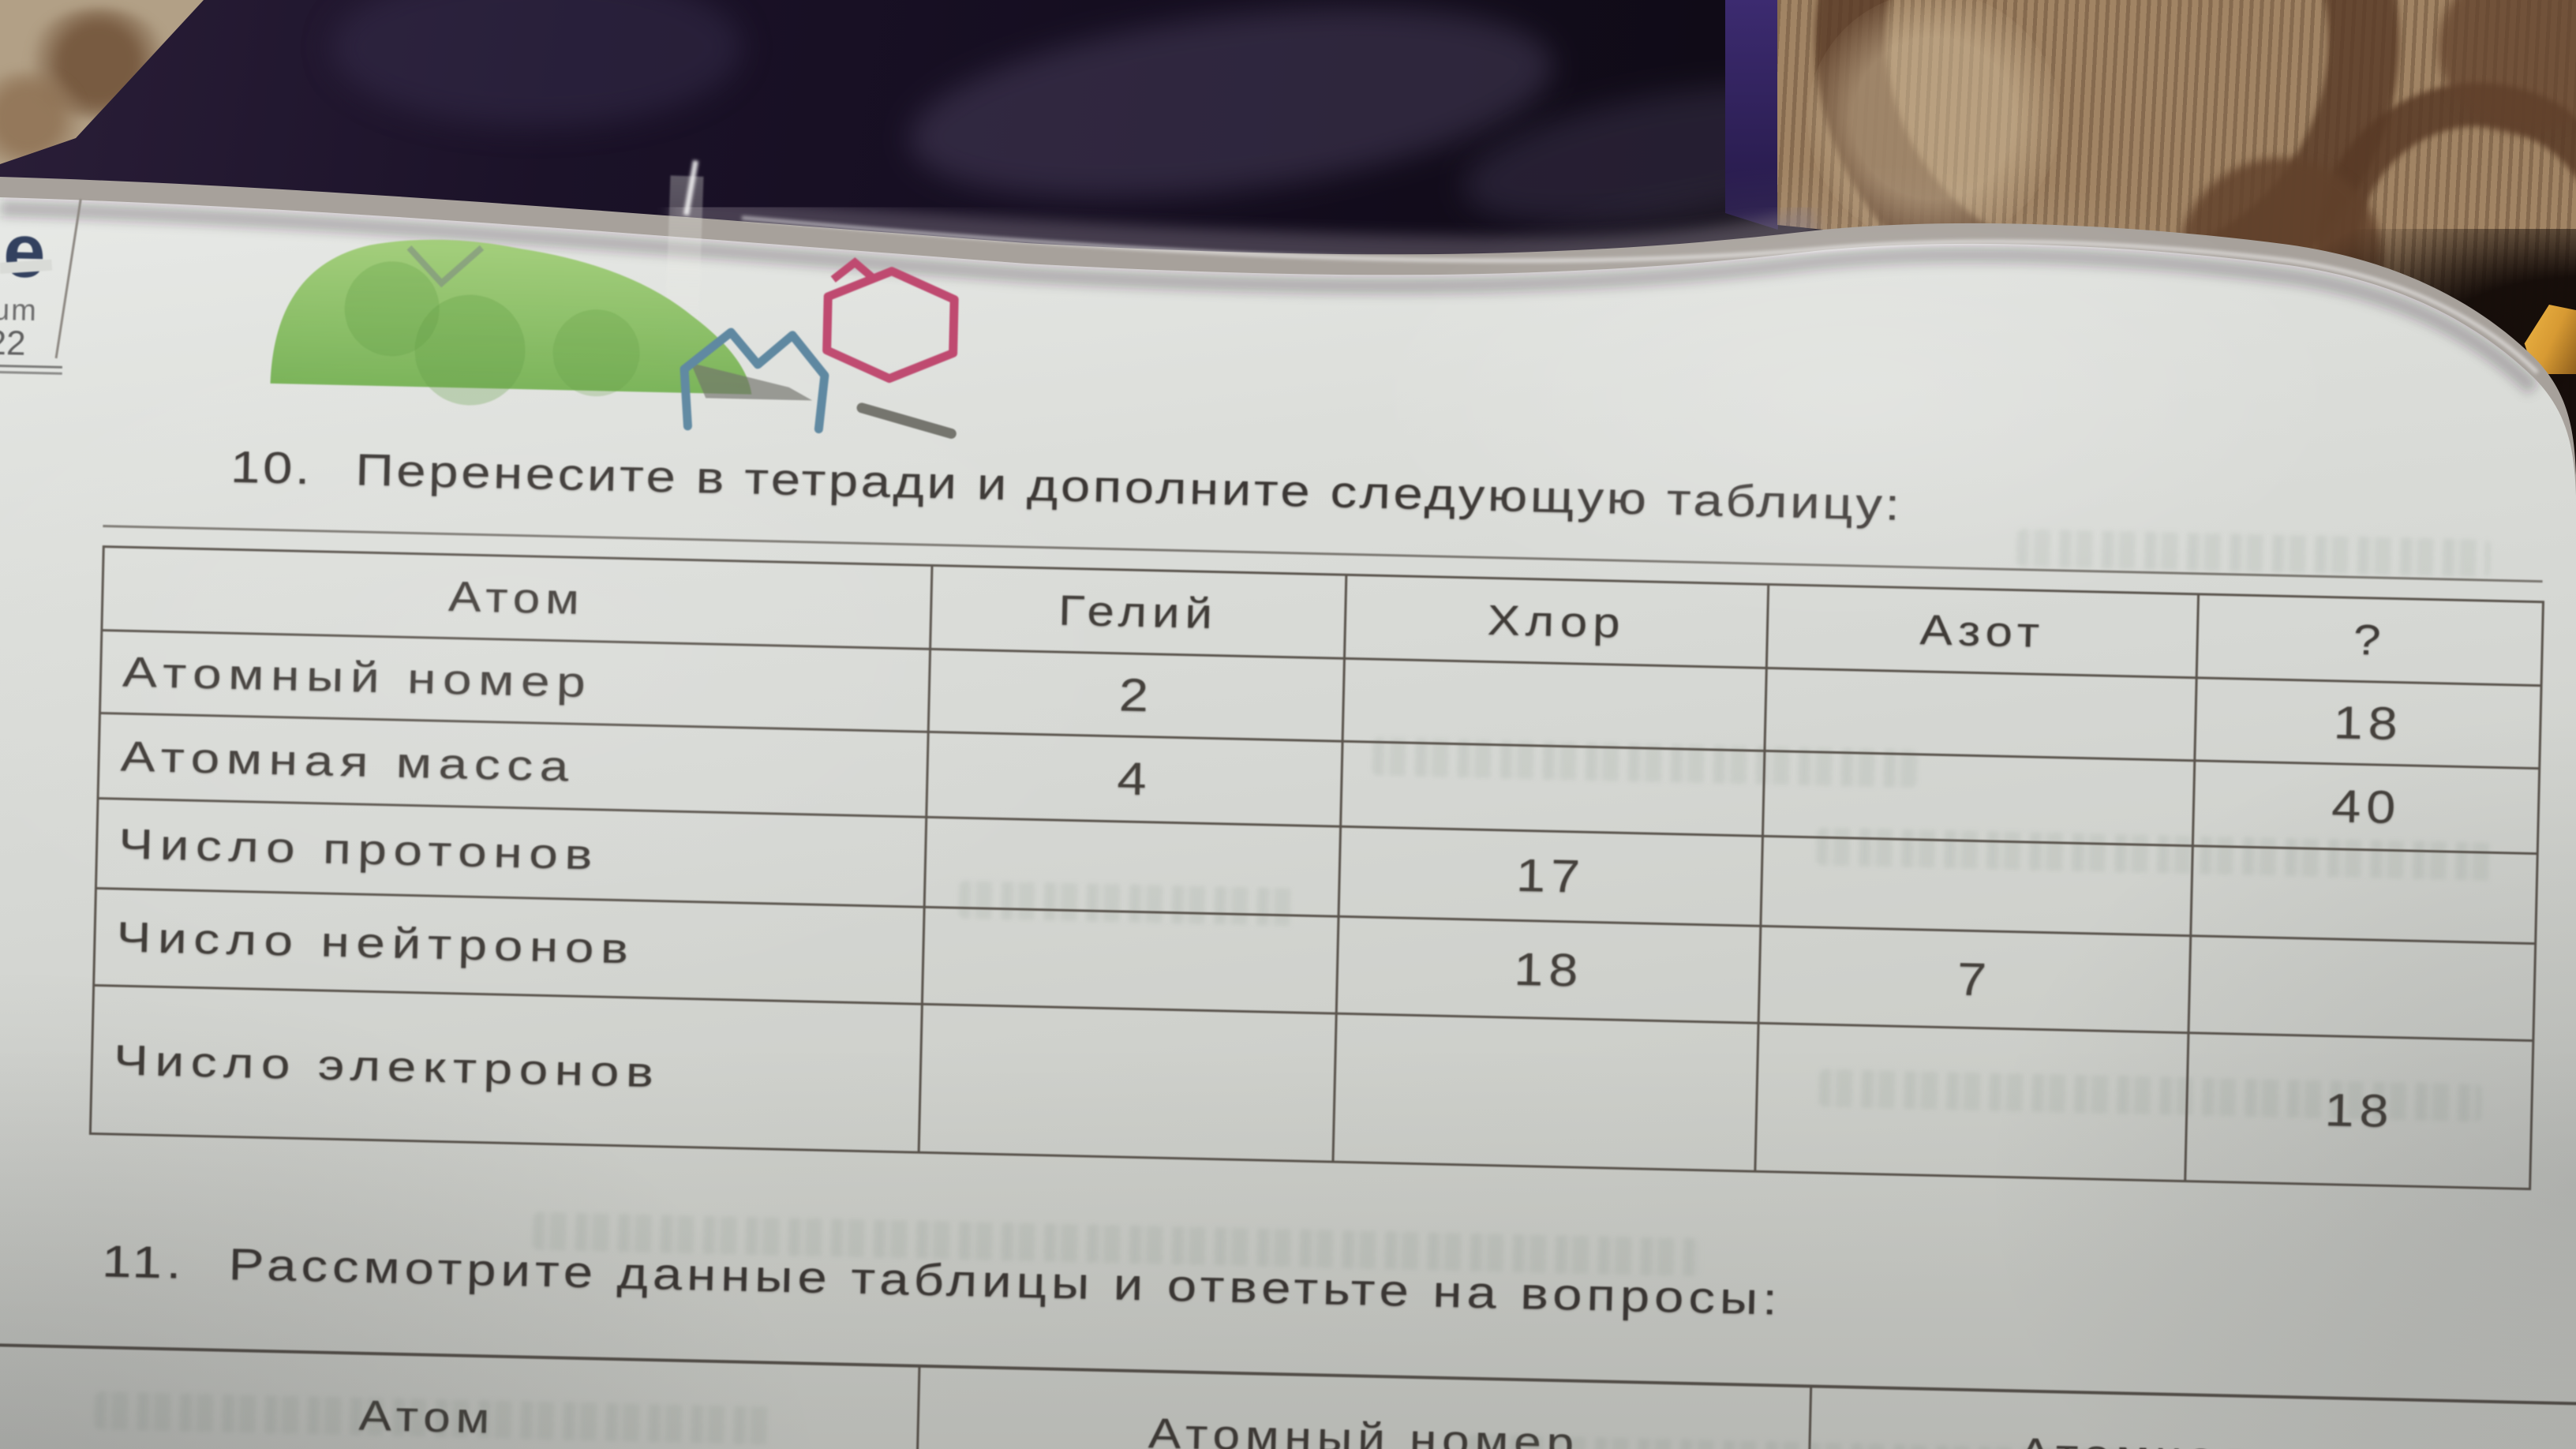 The width and height of the screenshot is (2576, 1449). I want to click on green-dome-graphic, so click(511, 317).